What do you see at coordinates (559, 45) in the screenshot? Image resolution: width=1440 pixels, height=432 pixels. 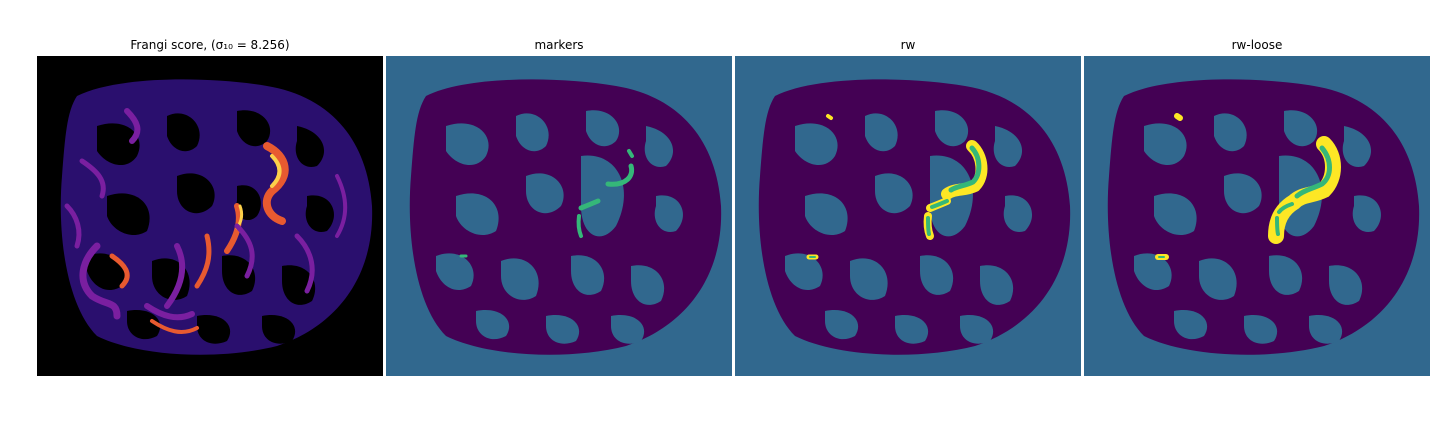 I see `panel-title-markers: markers` at bounding box center [559, 45].